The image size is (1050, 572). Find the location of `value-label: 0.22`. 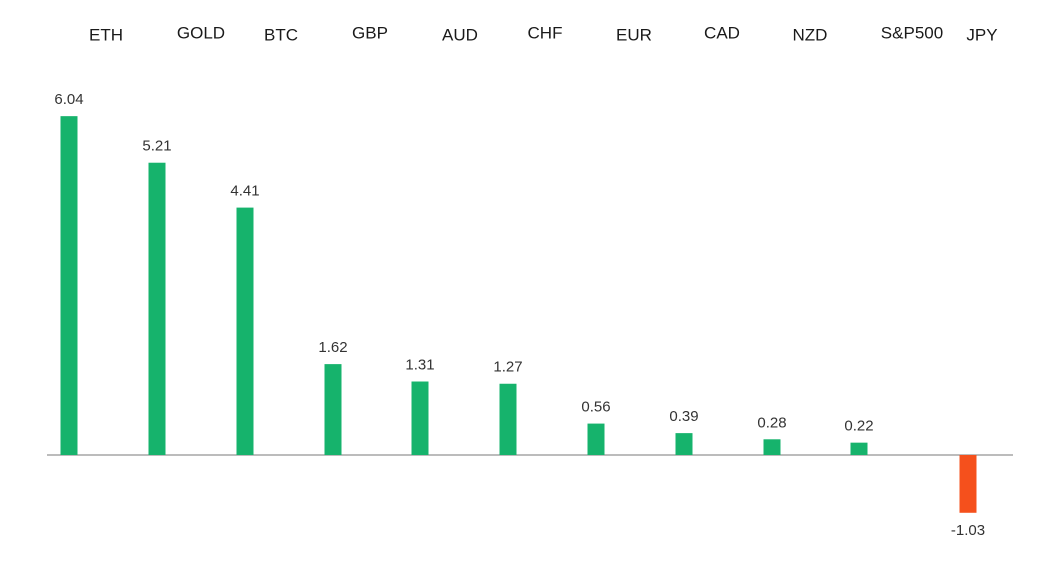

value-label: 0.22 is located at coordinates (858, 426).